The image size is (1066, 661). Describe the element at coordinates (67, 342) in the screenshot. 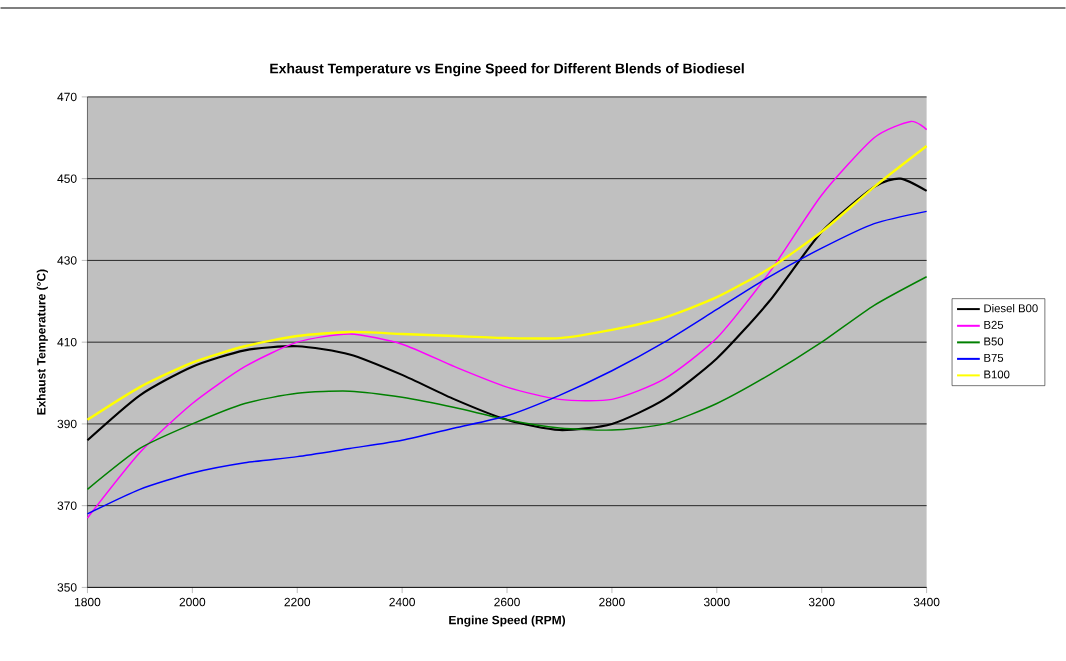

I see `y-tick-label: 410` at that location.